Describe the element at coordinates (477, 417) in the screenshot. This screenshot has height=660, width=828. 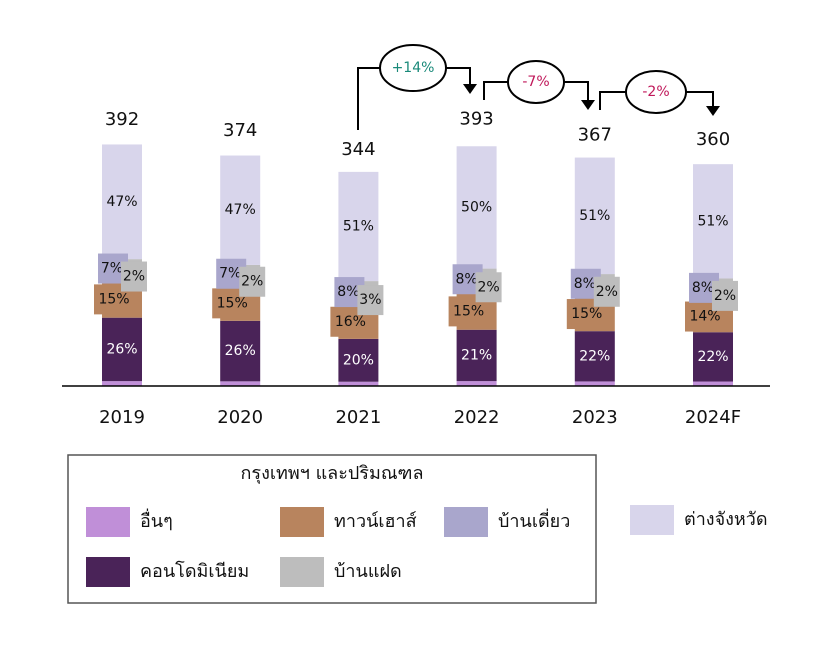
I see `x-tick-label: 2022` at that location.